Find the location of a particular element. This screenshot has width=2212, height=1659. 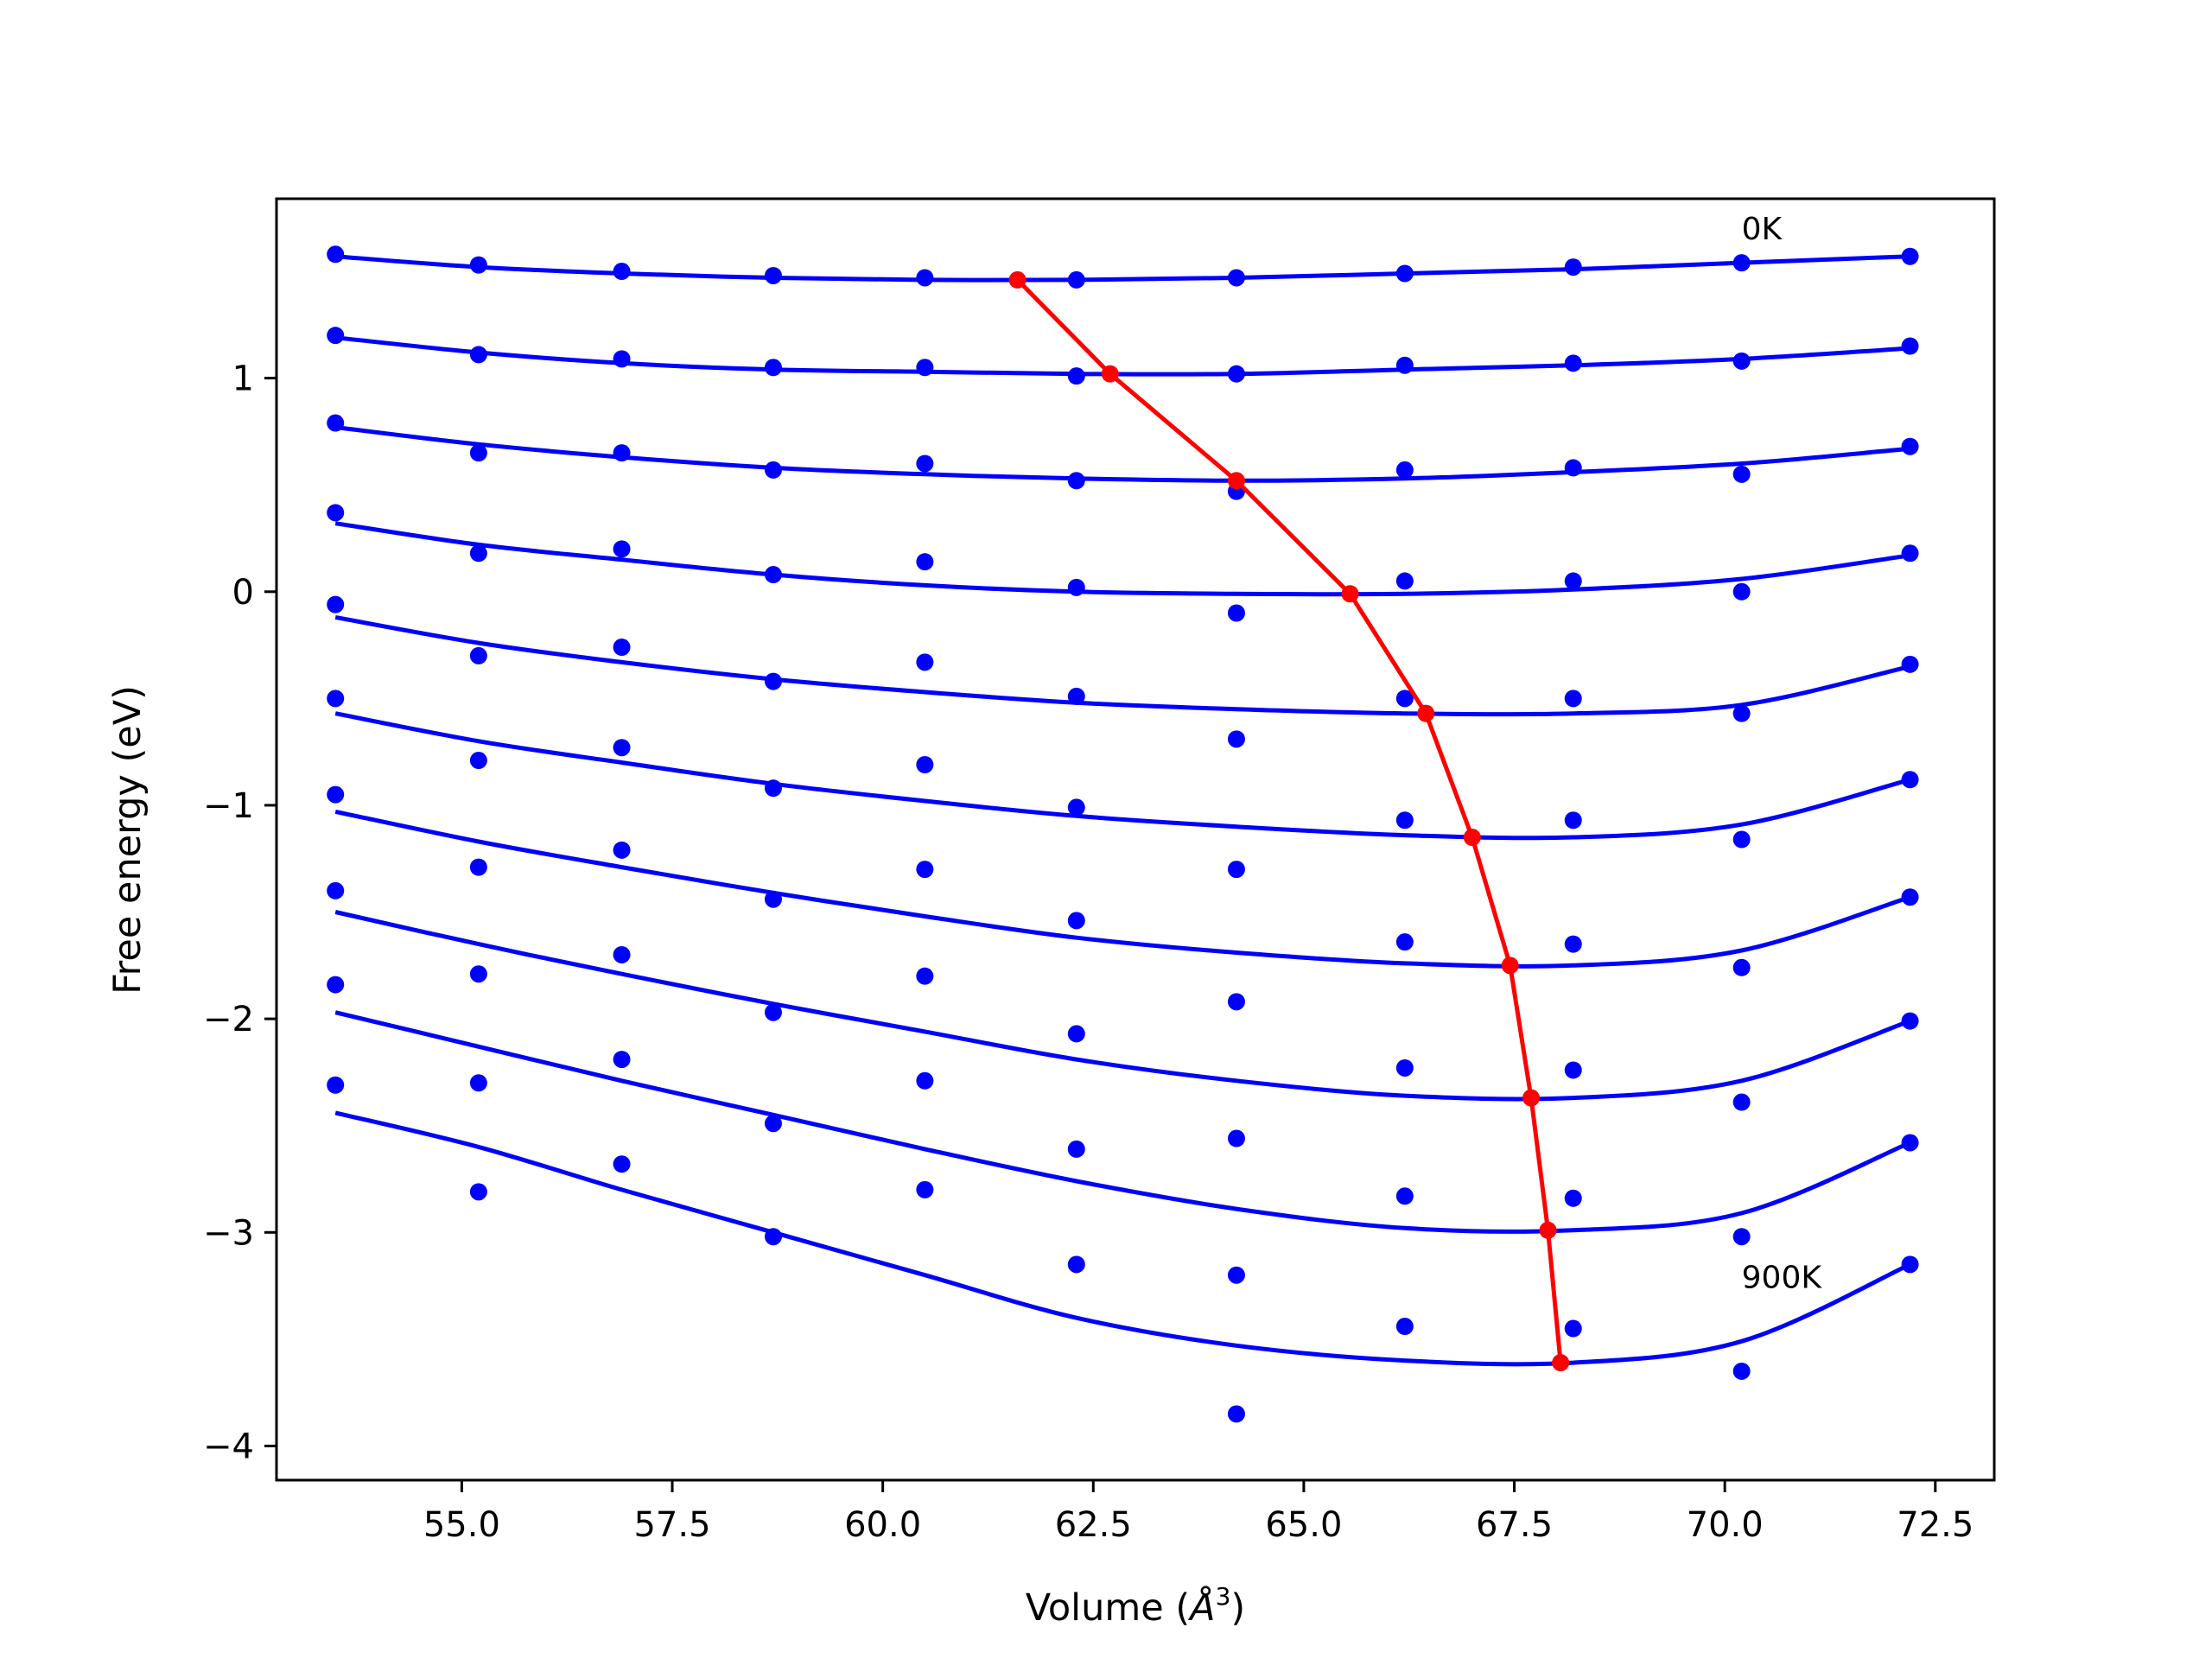

y-tick-label: 1 is located at coordinates (243, 379).